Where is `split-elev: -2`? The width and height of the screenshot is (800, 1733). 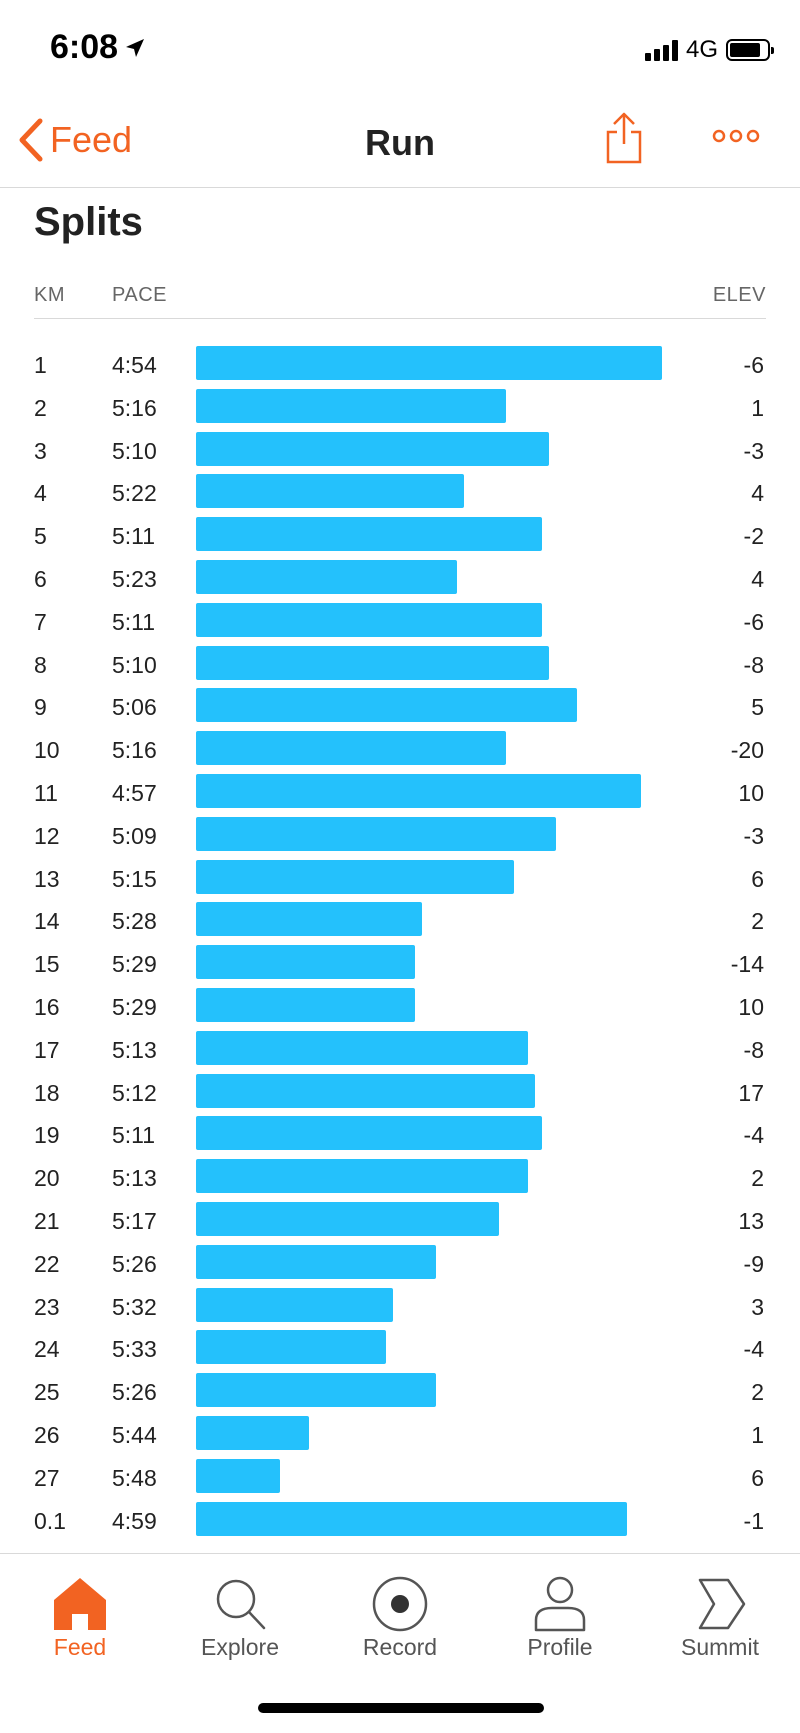 split-elev: -2 is located at coordinates (753, 536).